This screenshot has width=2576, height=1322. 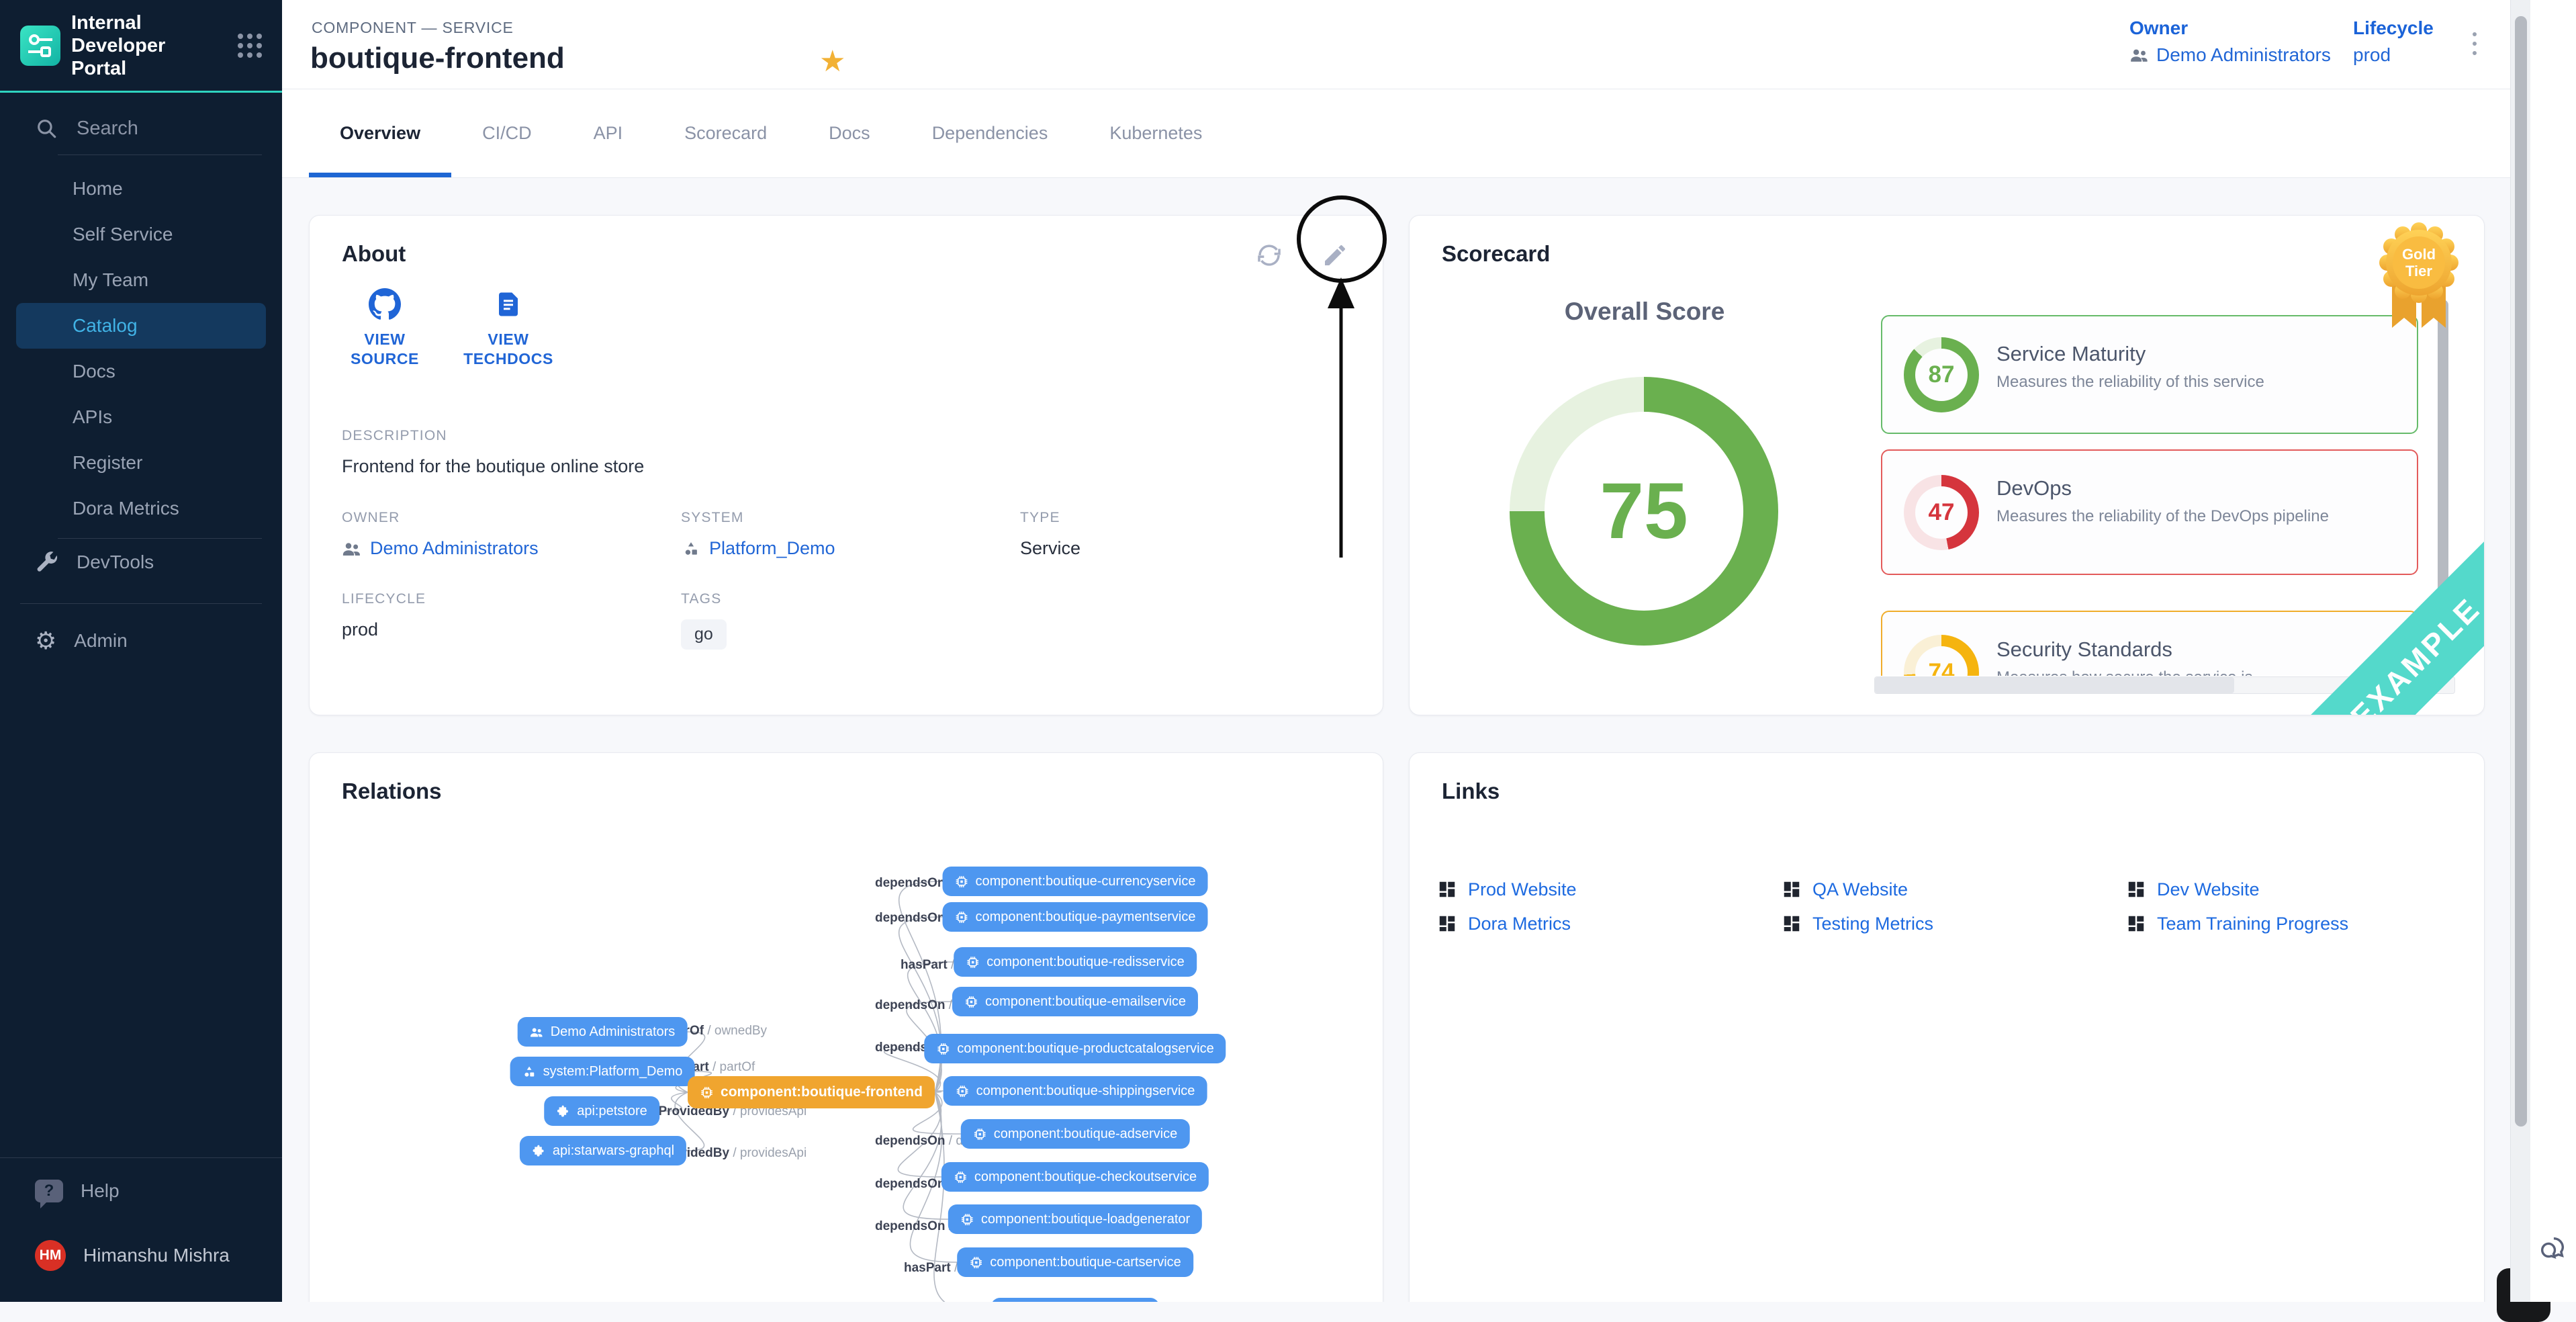 What do you see at coordinates (511, 518) in the screenshot?
I see `field-label: OWNER` at bounding box center [511, 518].